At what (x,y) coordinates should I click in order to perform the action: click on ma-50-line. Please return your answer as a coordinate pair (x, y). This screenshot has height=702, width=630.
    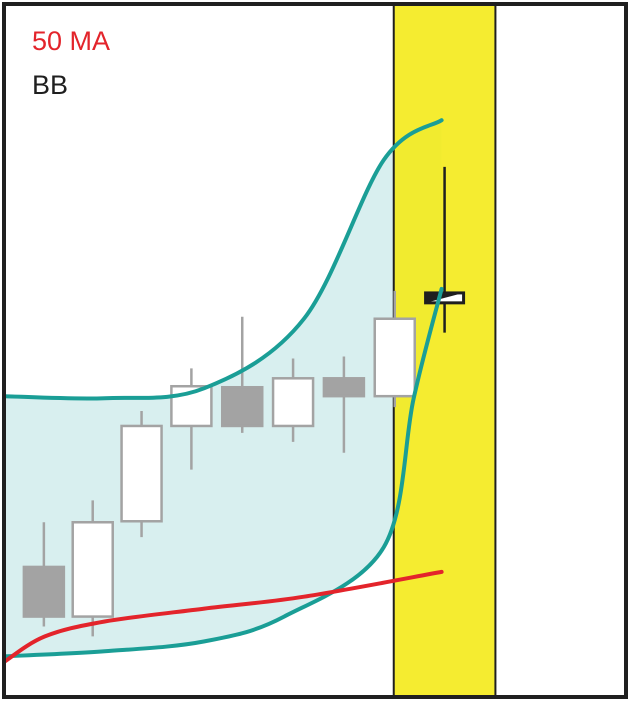
    Looking at the image, I should click on (223, 616).